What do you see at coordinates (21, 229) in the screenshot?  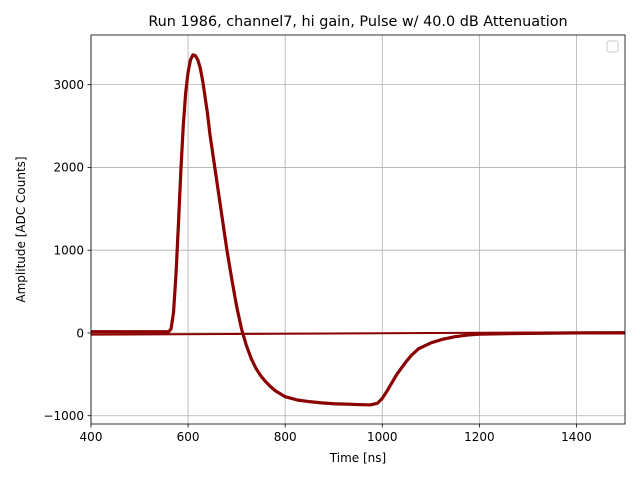 I see `y-axis-label: Amplitude [ADC Counts]` at bounding box center [21, 229].